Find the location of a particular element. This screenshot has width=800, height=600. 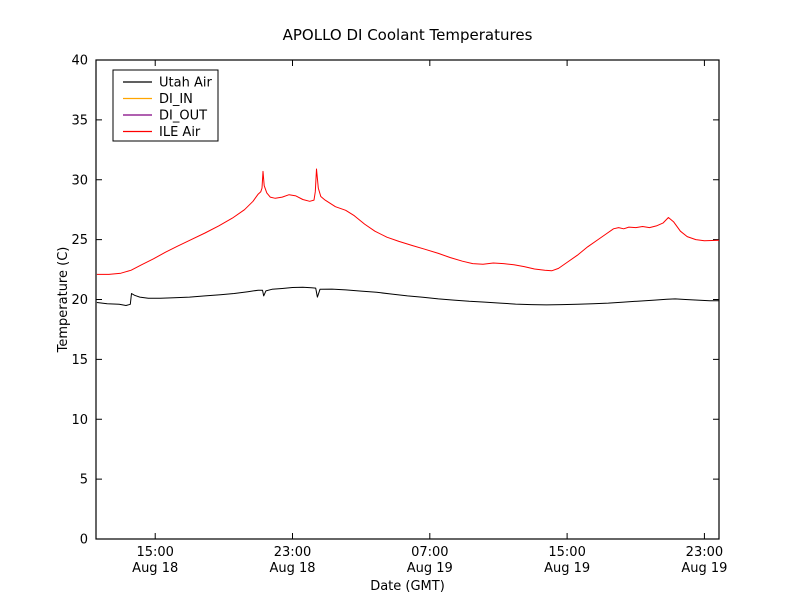

series-line-utah-air is located at coordinates (407, 296).